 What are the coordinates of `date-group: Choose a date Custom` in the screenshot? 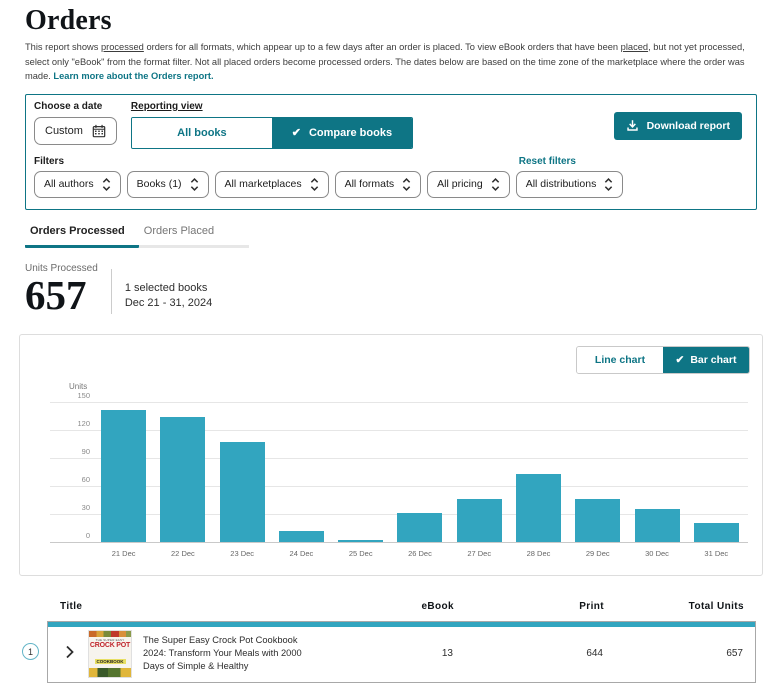 It's located at (75, 122).